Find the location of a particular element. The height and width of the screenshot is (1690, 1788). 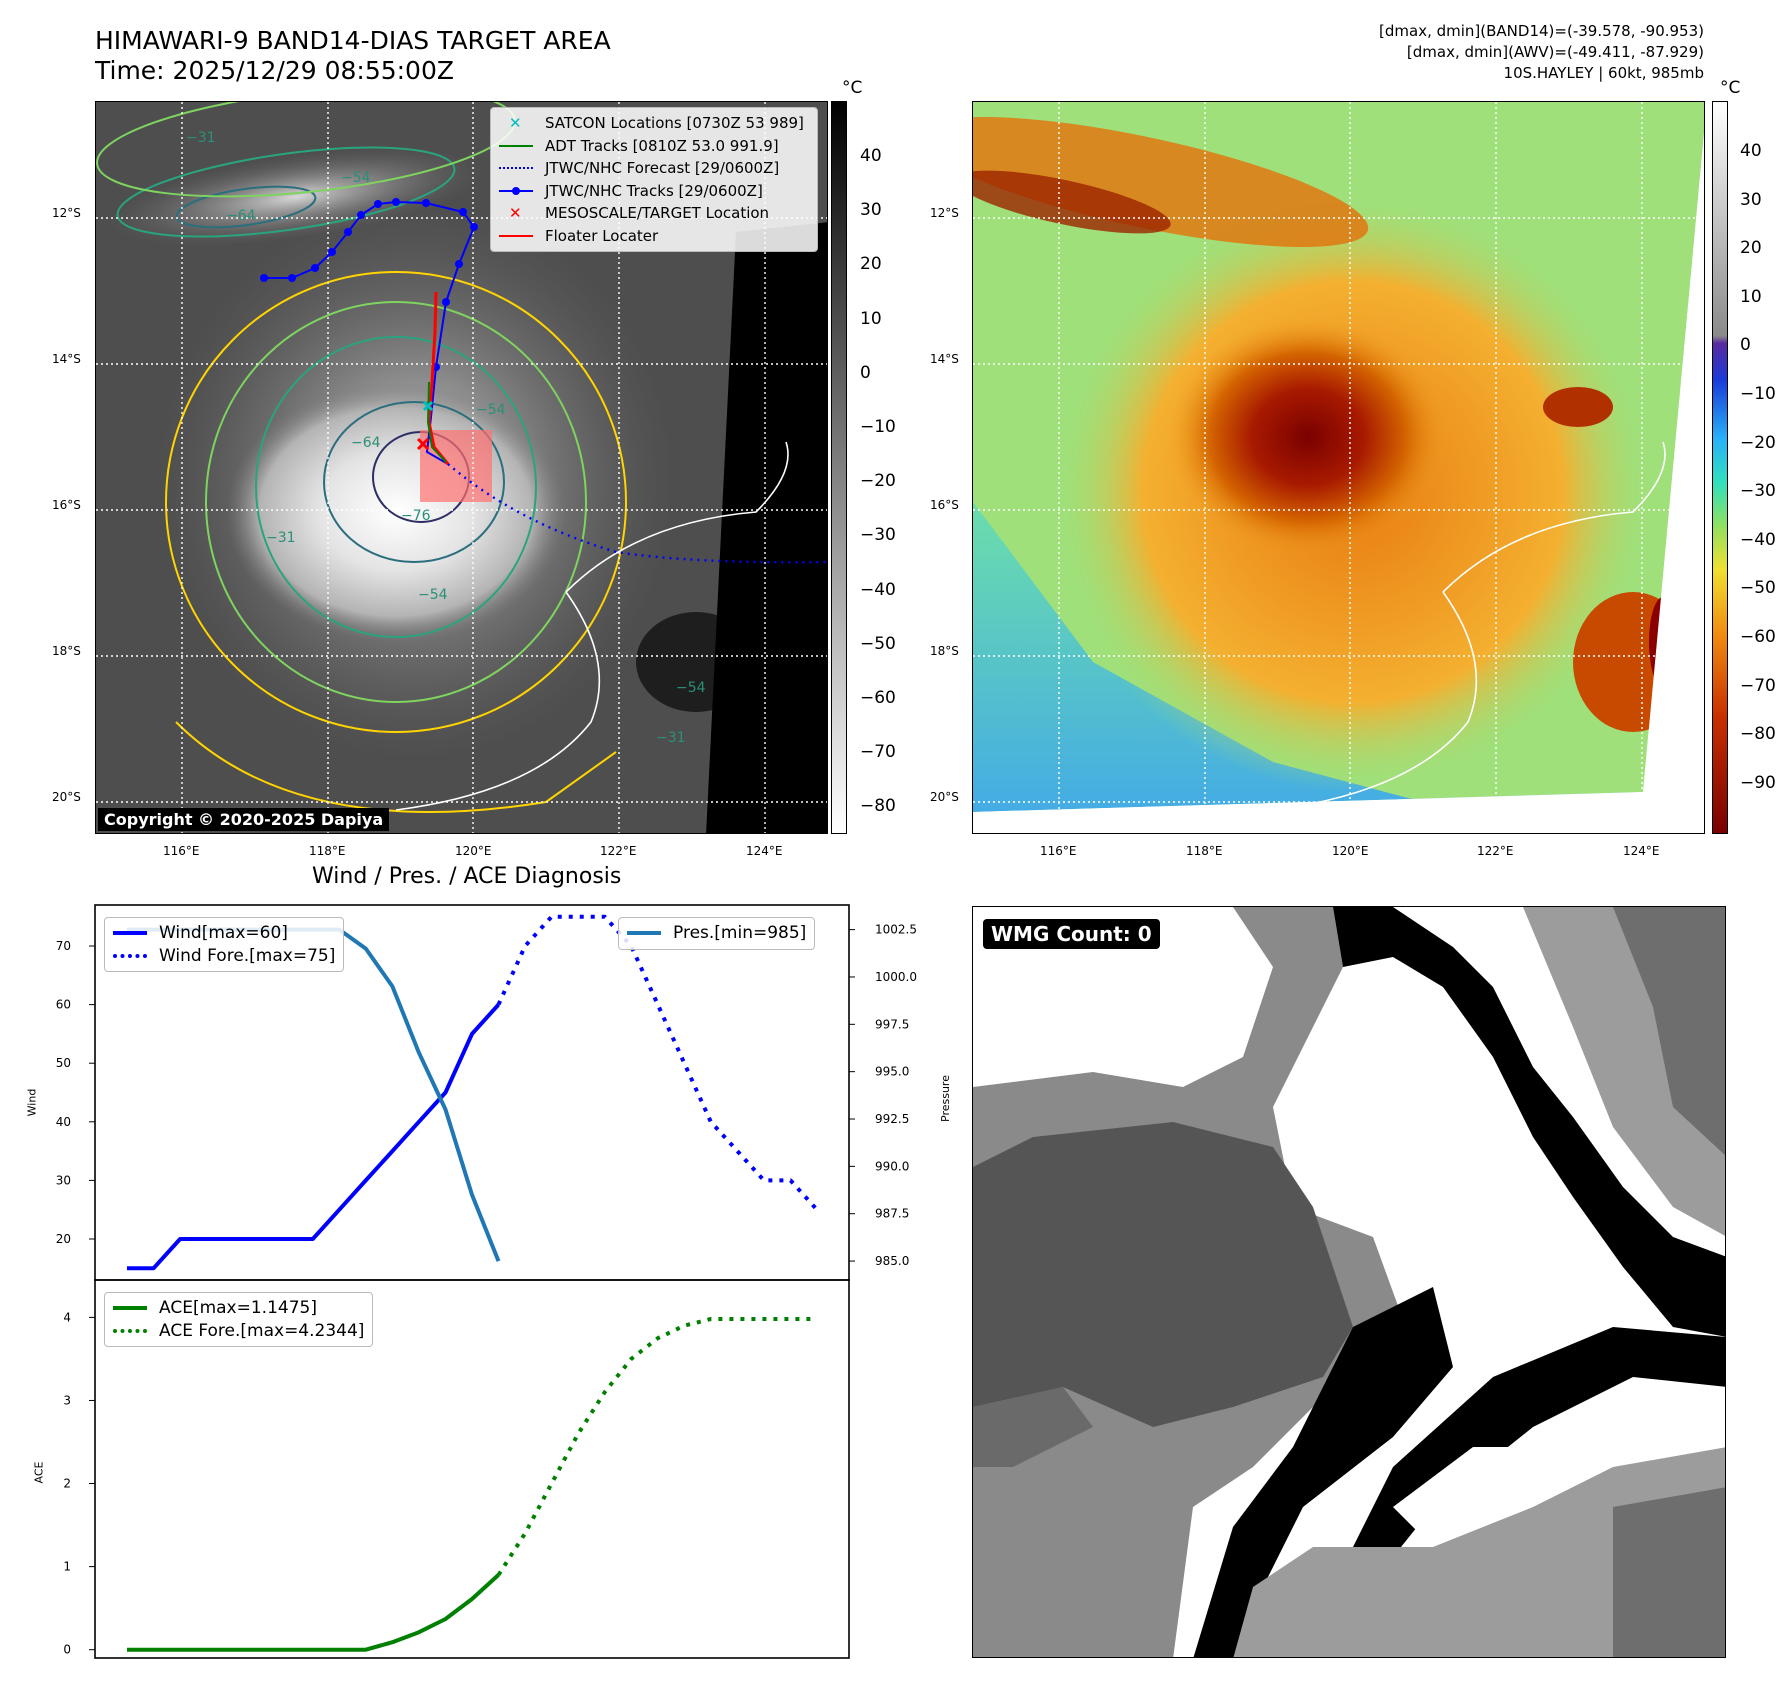

ir-satcon-marker is located at coordinates (428, 406).